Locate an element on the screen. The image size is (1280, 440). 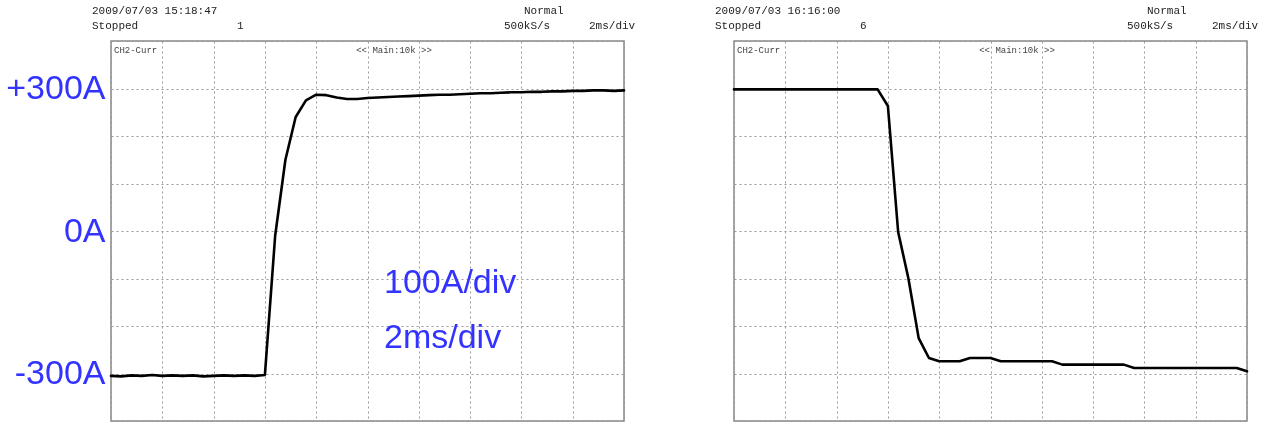
text: << Main:10k >> is located at coordinates (1017, 51).